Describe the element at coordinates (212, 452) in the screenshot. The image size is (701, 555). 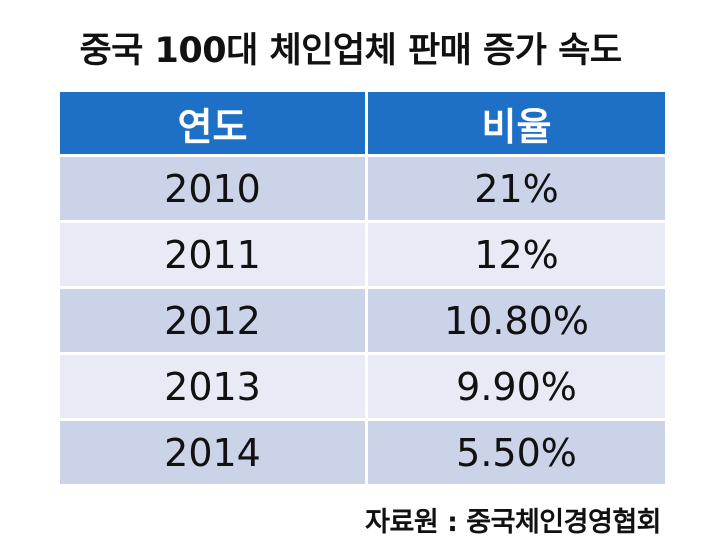
I see `year-cell: 2014` at that location.